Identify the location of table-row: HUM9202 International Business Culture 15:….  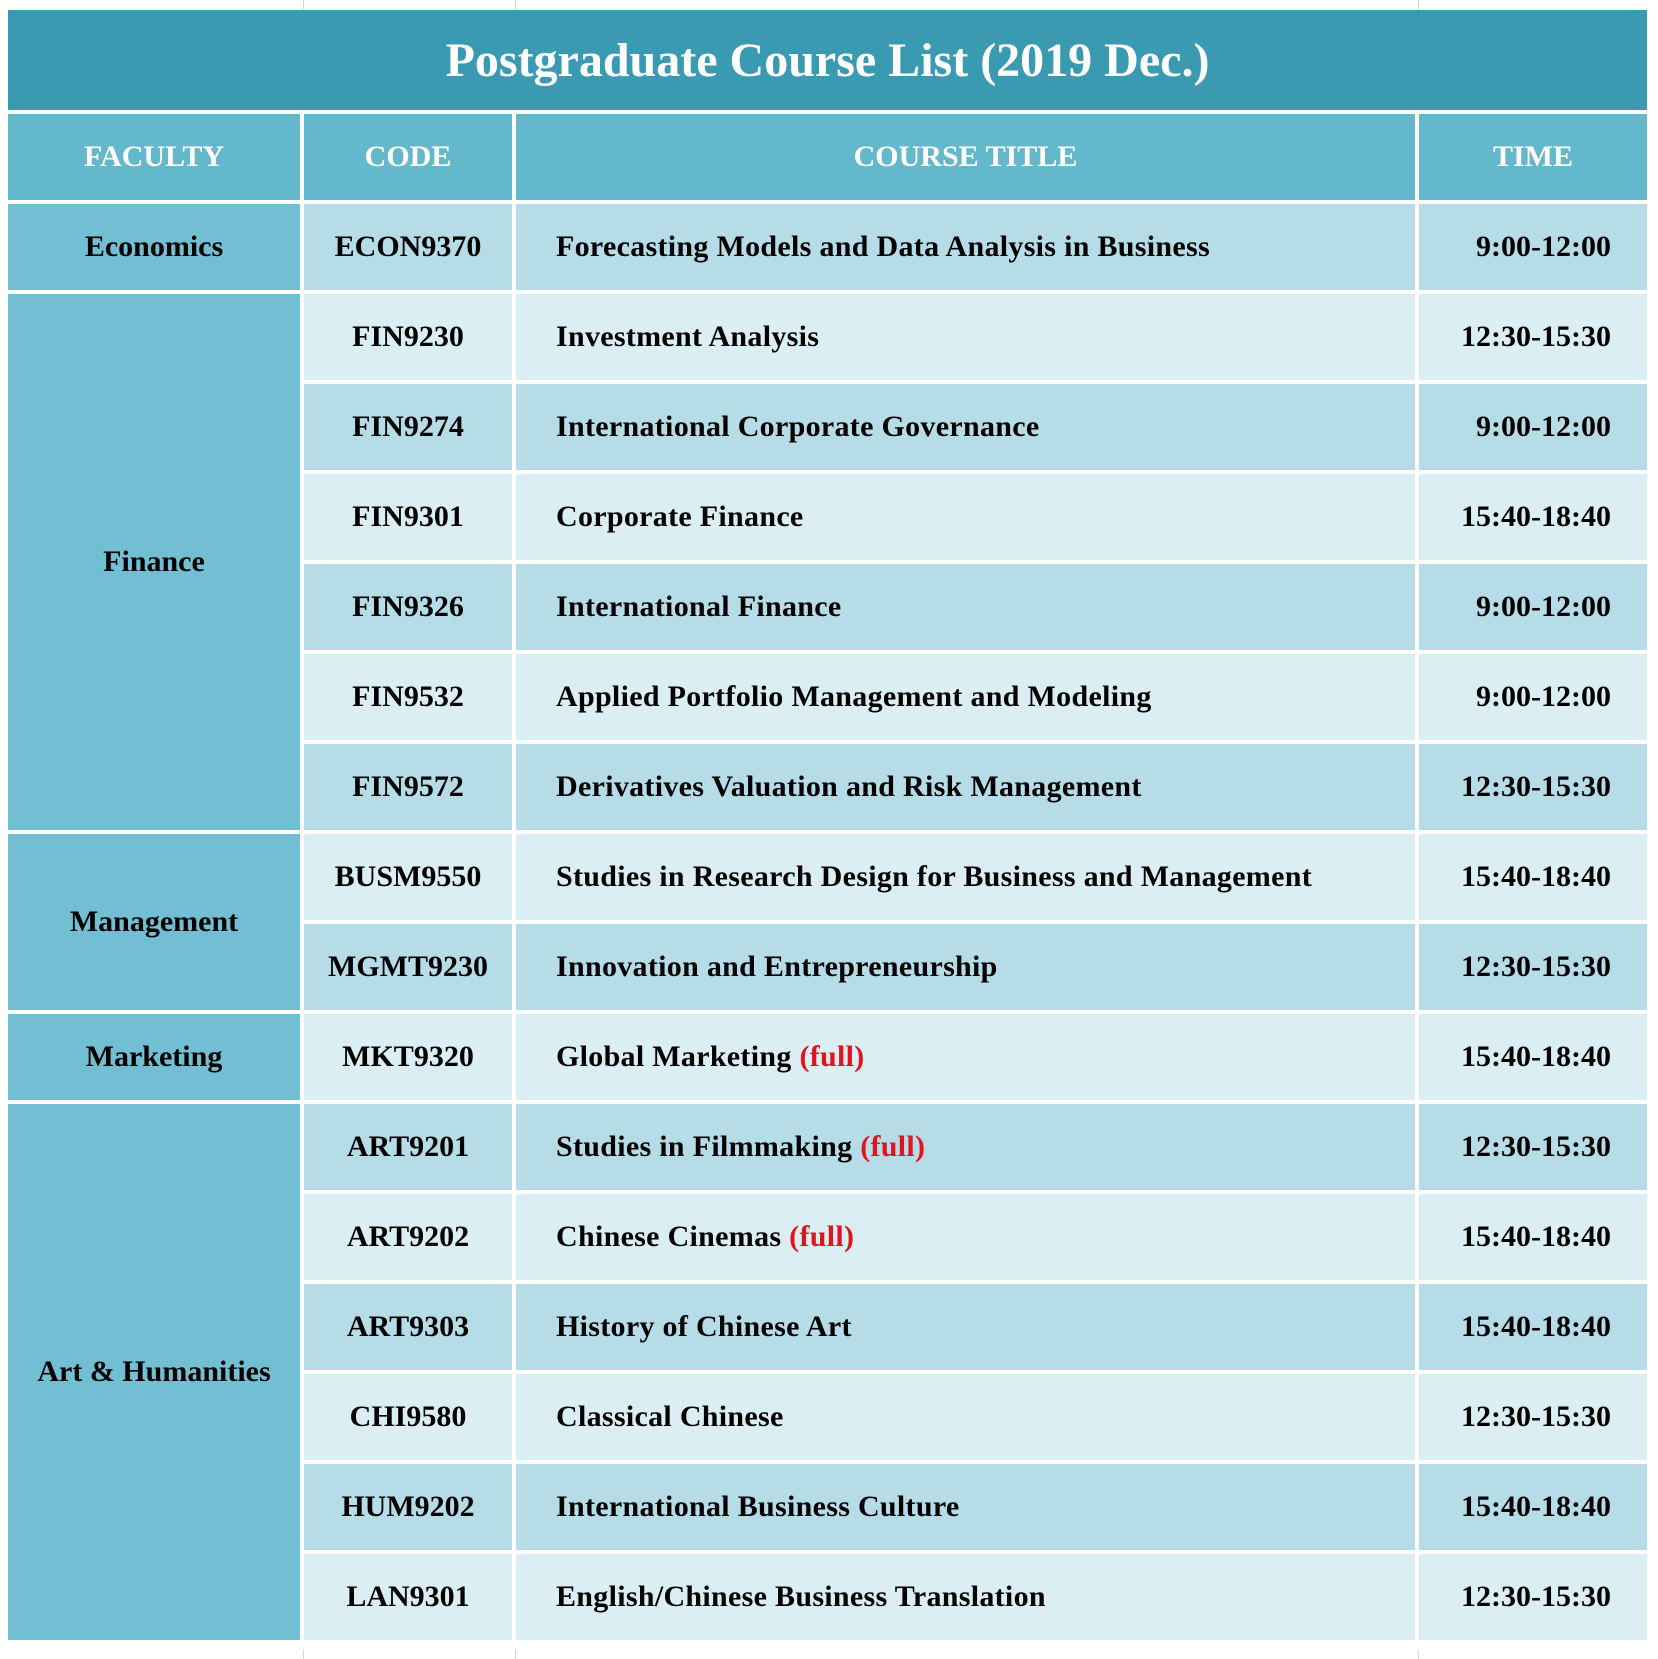
(827, 1507).